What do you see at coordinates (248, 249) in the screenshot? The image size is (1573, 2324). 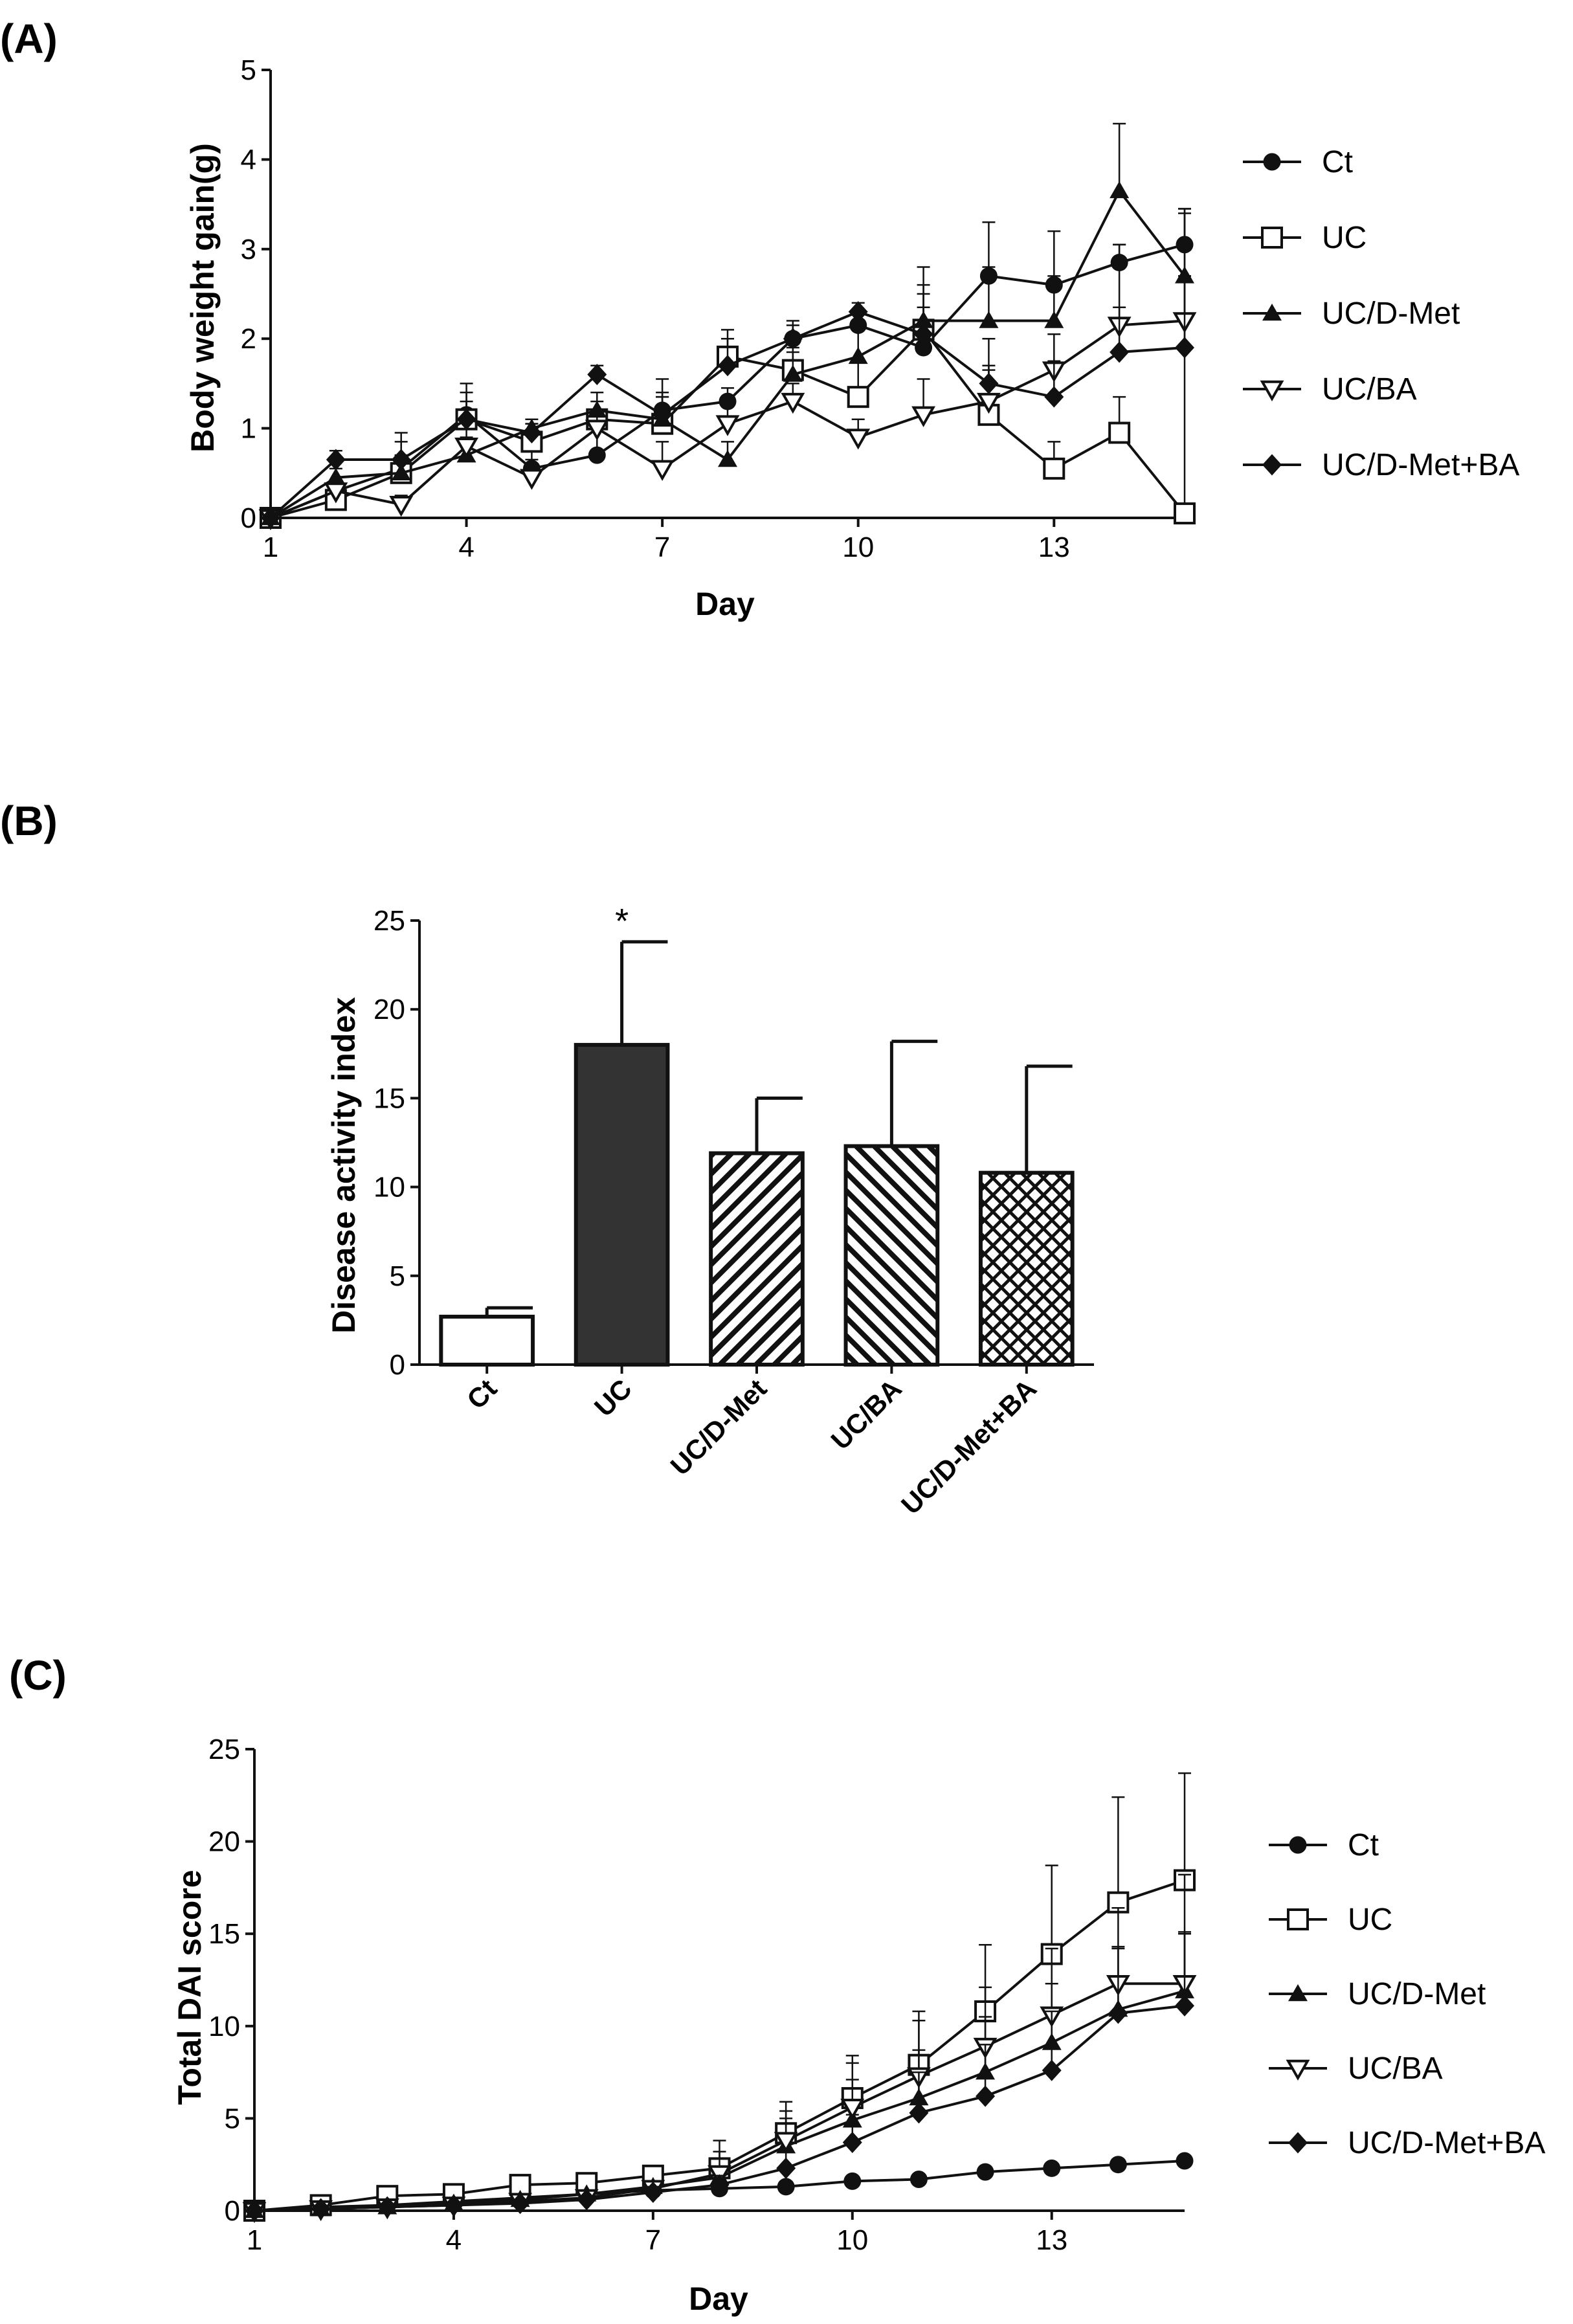 I see `y-tick-label: 3` at bounding box center [248, 249].